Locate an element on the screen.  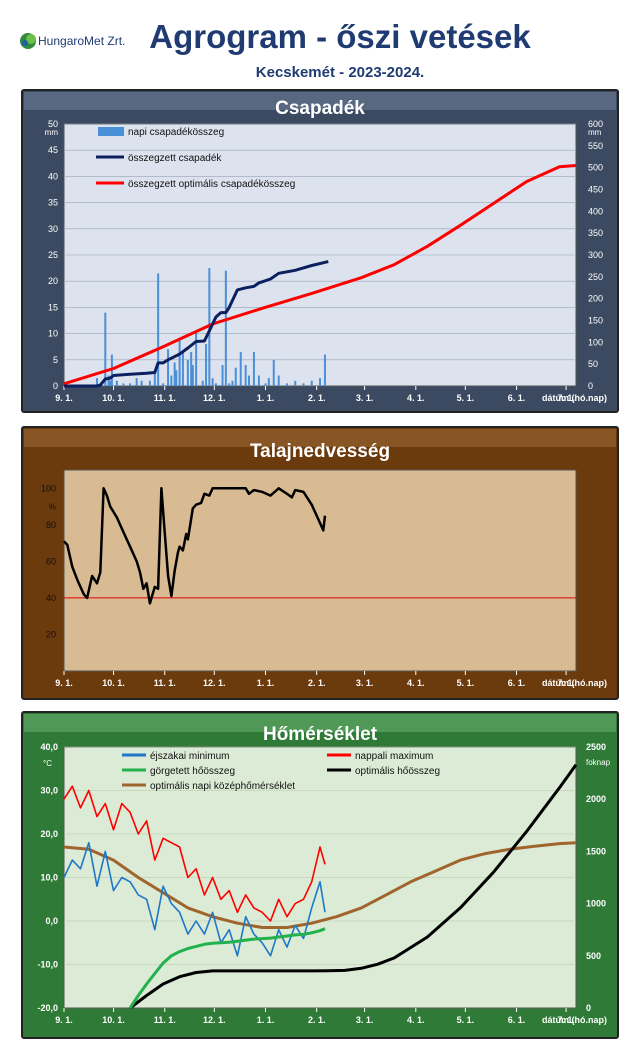
y-left-unit: °C is located at coordinates (47, 763).